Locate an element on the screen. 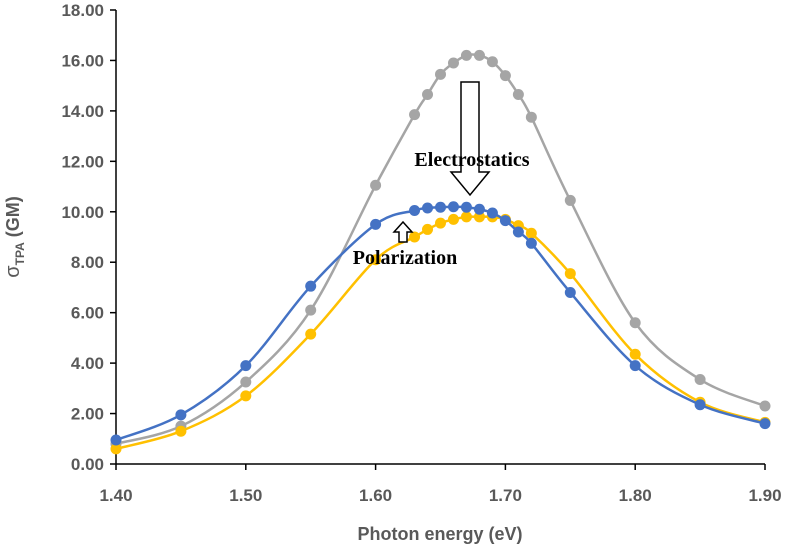  y-axis-title-unit: (GM) is located at coordinates (13, 219).